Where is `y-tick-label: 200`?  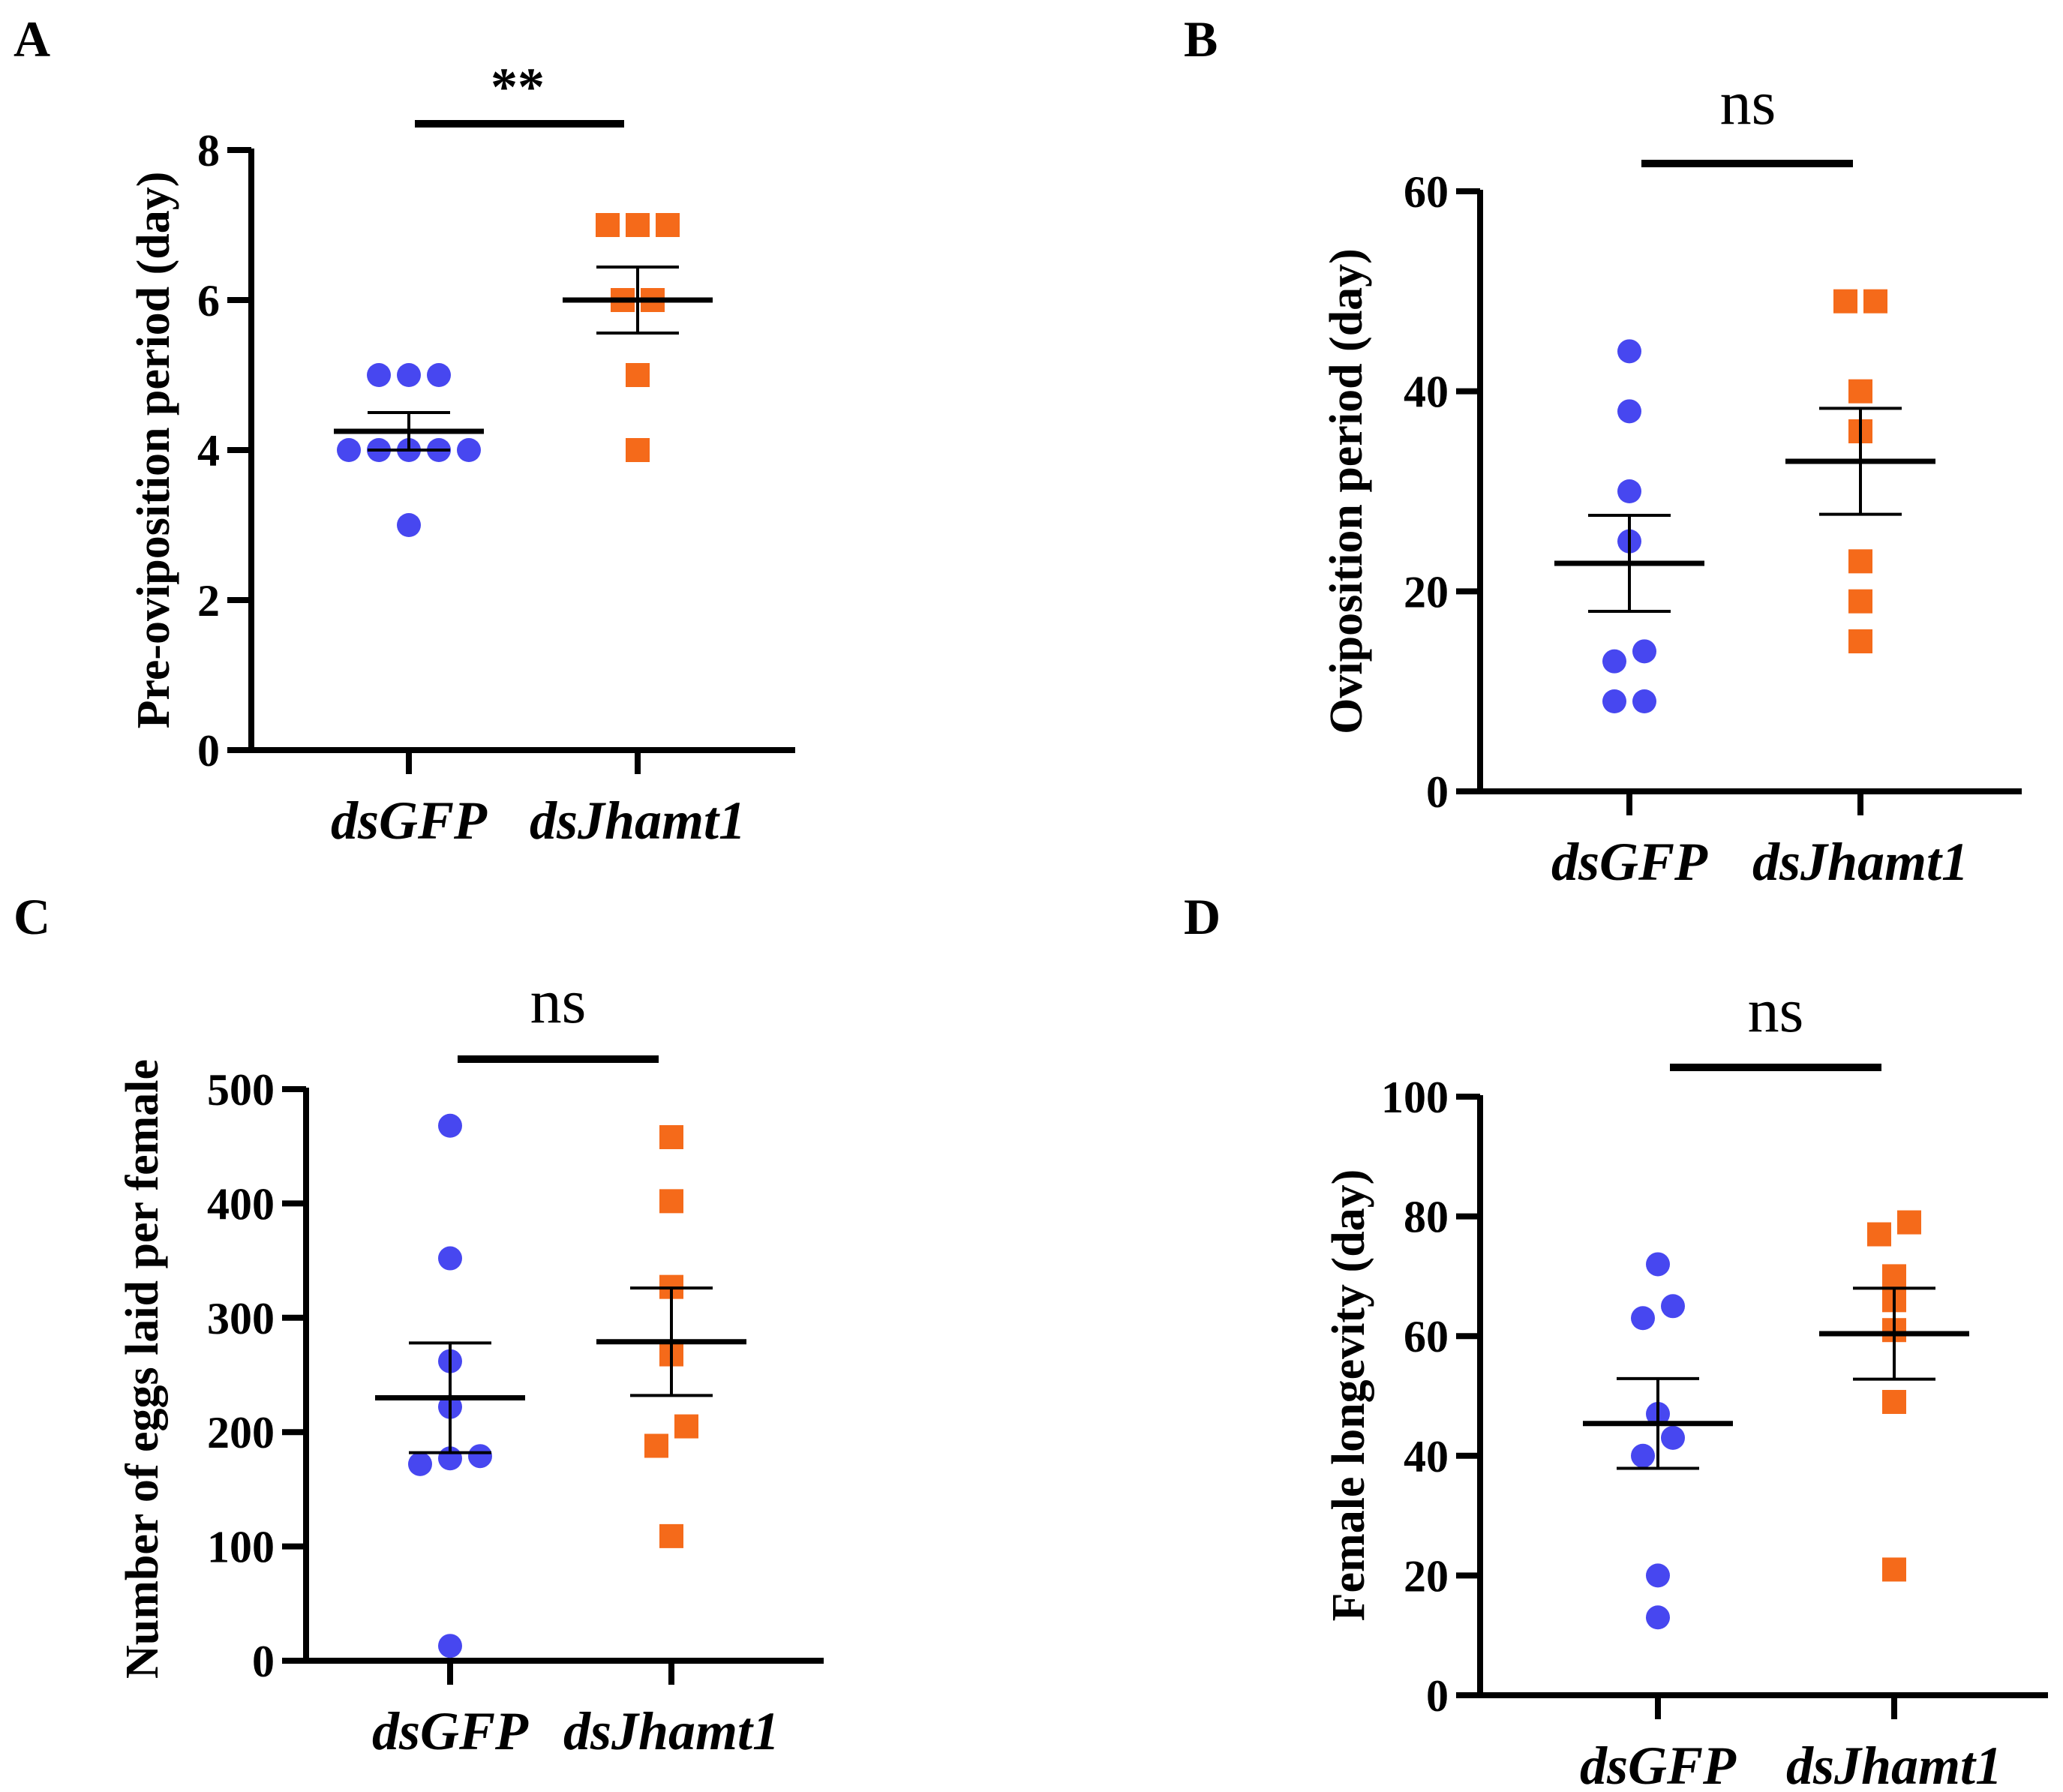 y-tick-label: 200 is located at coordinates (241, 1432).